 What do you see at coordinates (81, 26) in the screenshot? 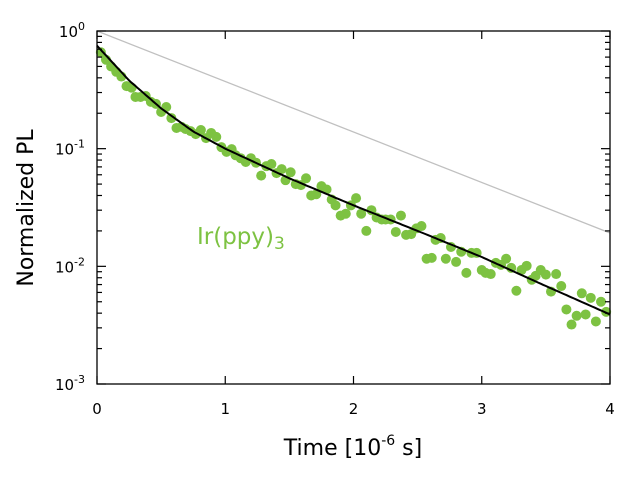
I see `y-tick-exponent: 0` at bounding box center [81, 26].